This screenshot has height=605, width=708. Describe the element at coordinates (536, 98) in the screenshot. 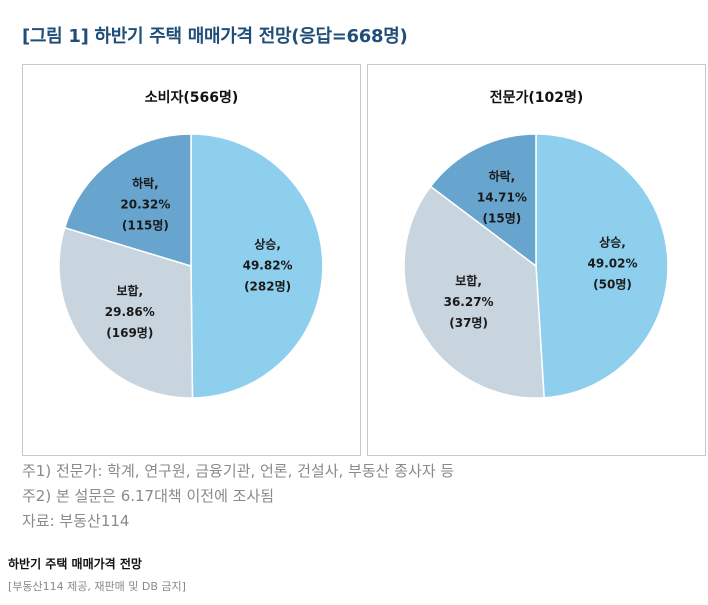

I see `expert-chart-title: 전문가(102명)` at that location.